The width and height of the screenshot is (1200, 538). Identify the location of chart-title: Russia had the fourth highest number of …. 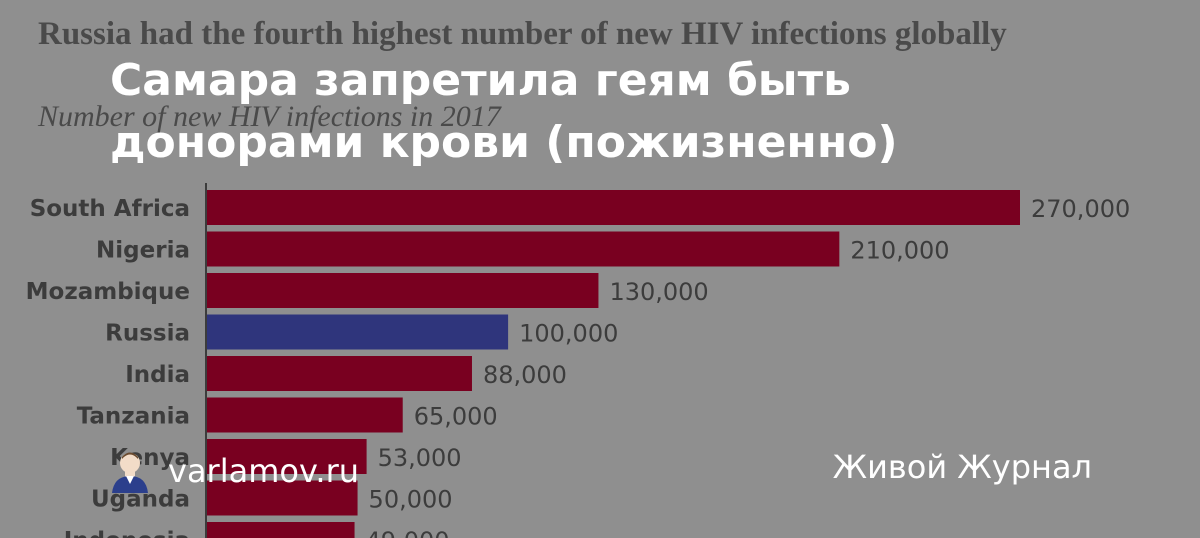
(522, 34).